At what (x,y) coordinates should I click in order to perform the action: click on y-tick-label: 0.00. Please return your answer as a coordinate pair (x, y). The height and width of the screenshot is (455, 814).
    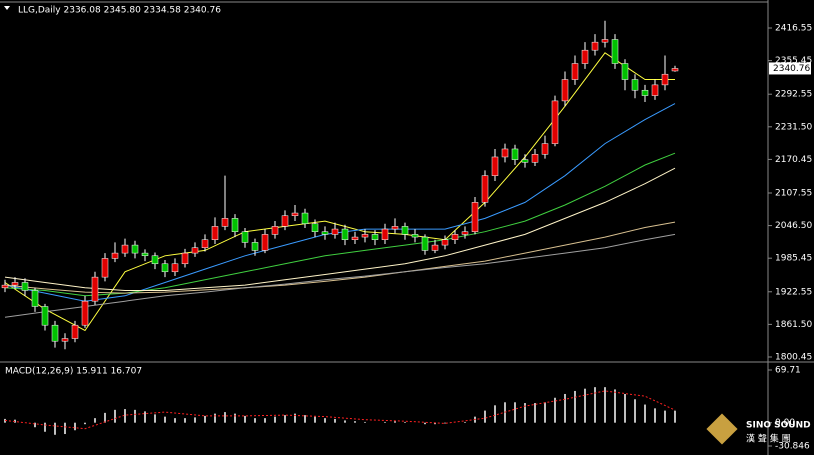
    Looking at the image, I should click on (785, 423).